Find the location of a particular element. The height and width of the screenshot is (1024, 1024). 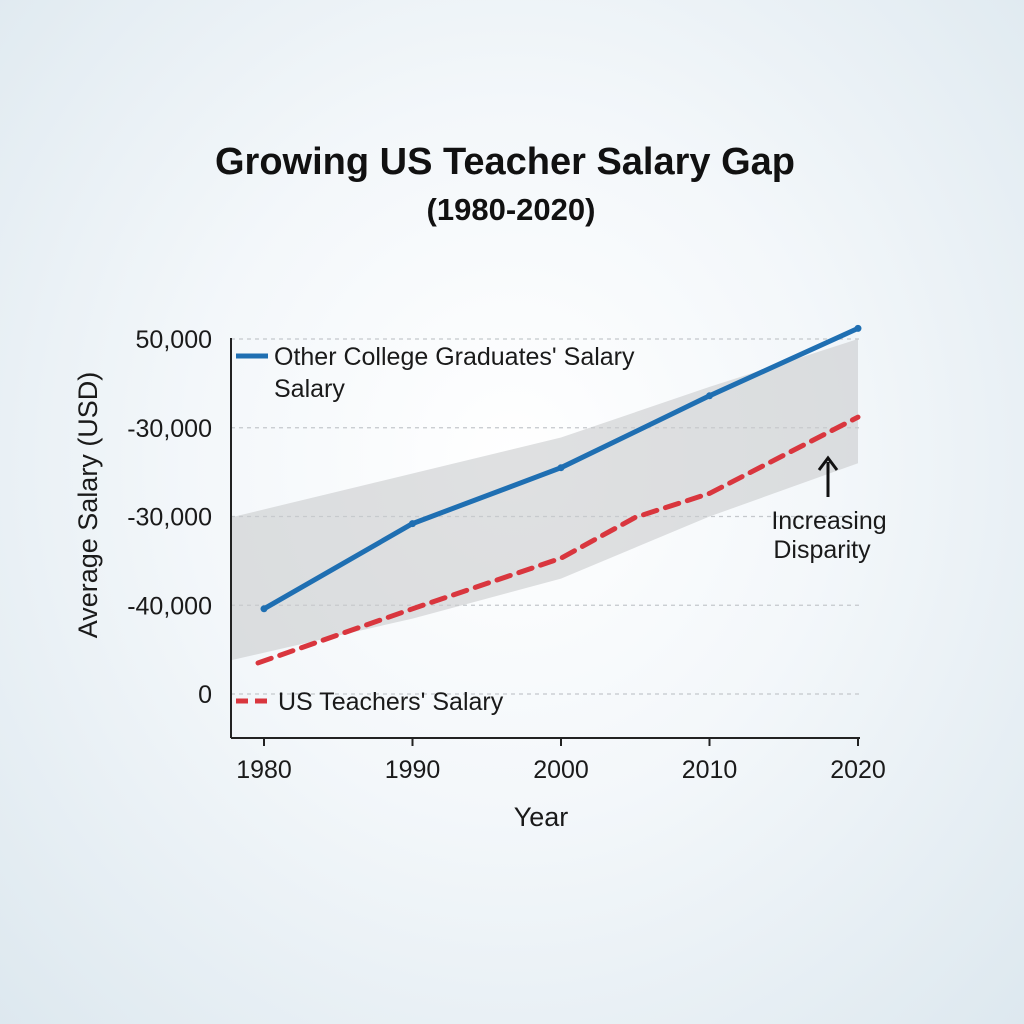

legend-label-graduates: Other College Graduates' Salary is located at coordinates (454, 357).